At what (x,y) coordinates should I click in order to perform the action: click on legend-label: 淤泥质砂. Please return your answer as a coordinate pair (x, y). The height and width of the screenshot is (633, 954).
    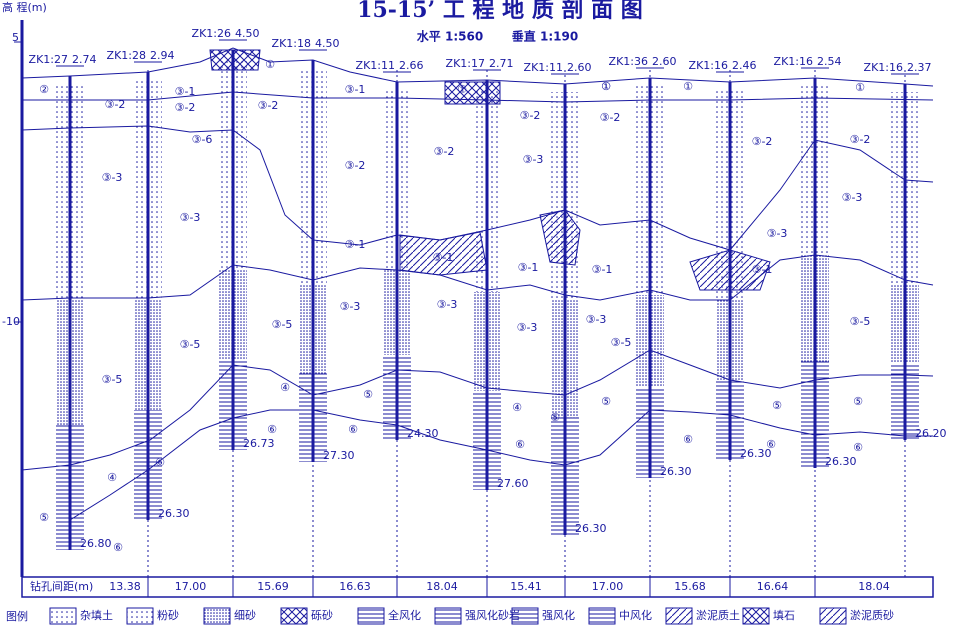
    Looking at the image, I should click on (872, 615).